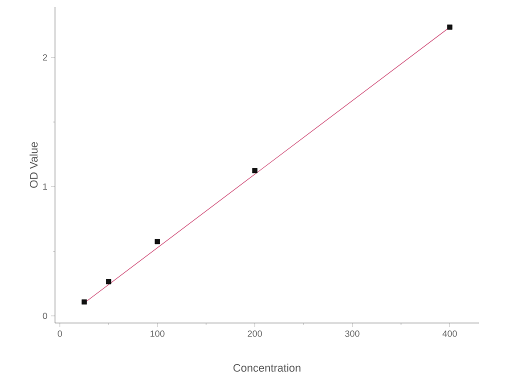  I want to click on x-tick-label: 200, so click(255, 333).